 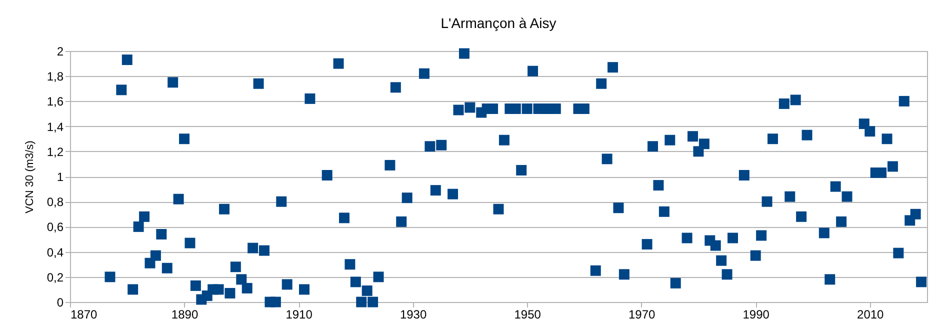 I want to click on x-tick-label: 1910, so click(x=299, y=315).